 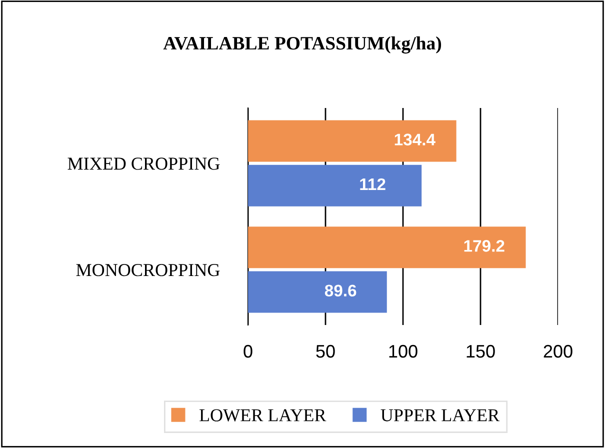 I want to click on chart-title: AVAILABLE POTASSIUM(kg/ha), so click(x=302, y=45).